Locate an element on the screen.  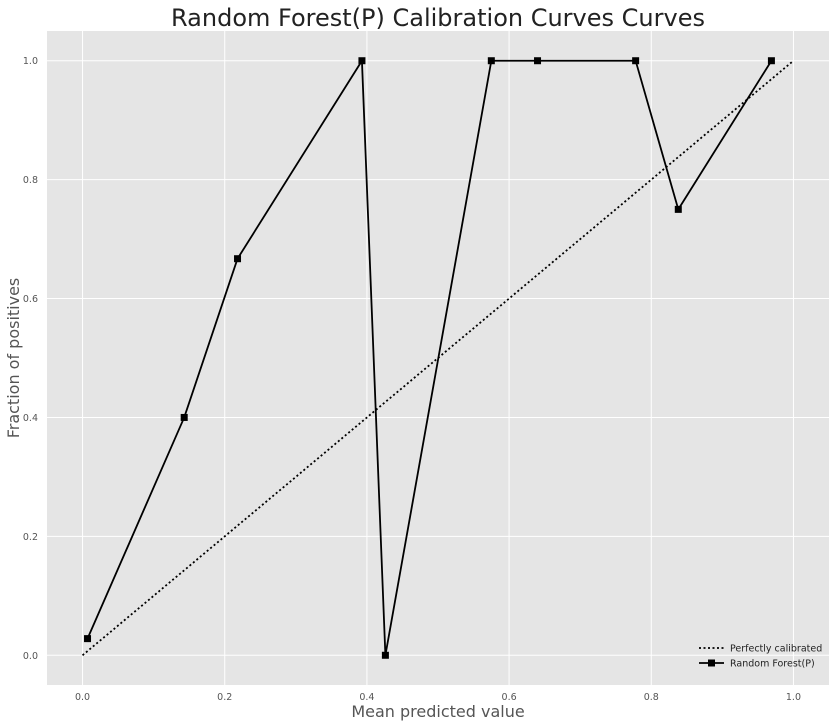
x-tick-label: 0.0 is located at coordinates (82, 697).